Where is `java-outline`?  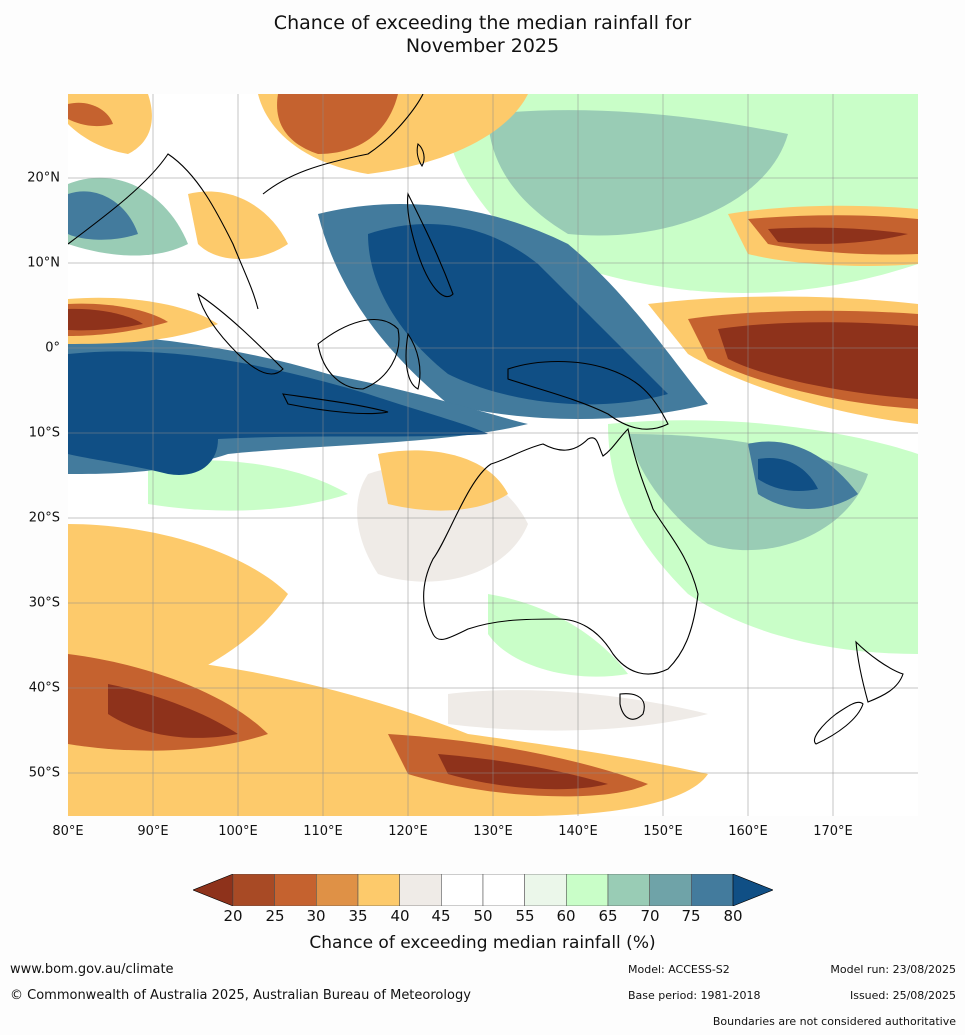
java-outline is located at coordinates (335, 404).